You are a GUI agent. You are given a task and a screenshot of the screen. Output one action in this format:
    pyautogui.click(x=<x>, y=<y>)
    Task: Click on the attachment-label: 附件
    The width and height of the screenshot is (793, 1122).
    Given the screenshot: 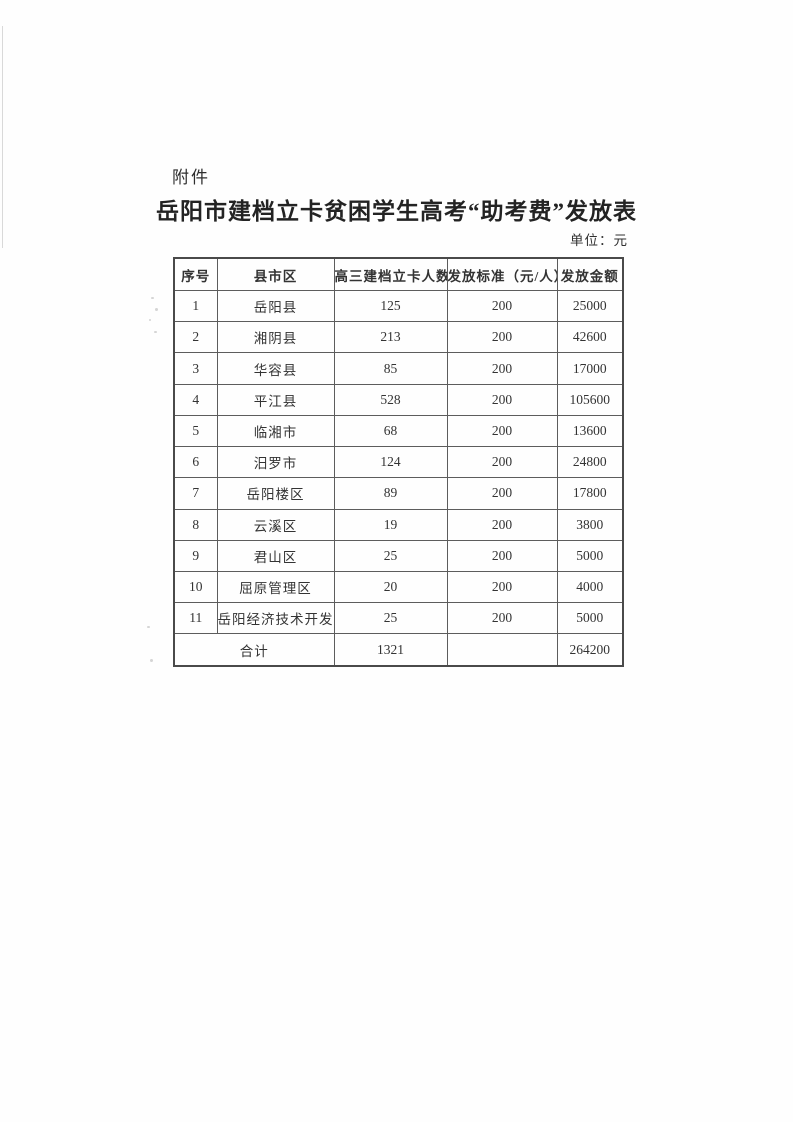 What is the action you would take?
    pyautogui.click(x=191, y=177)
    